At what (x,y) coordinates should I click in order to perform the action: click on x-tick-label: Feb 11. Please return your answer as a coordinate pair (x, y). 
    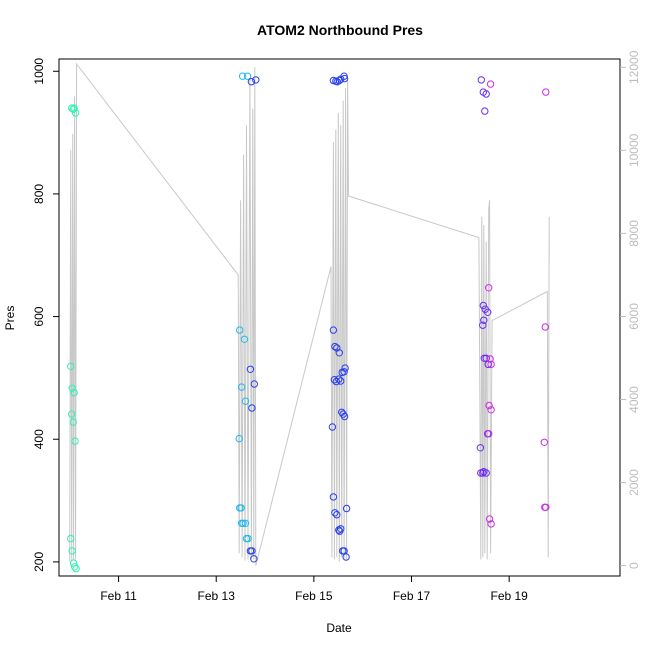
    Looking at the image, I should click on (118, 596).